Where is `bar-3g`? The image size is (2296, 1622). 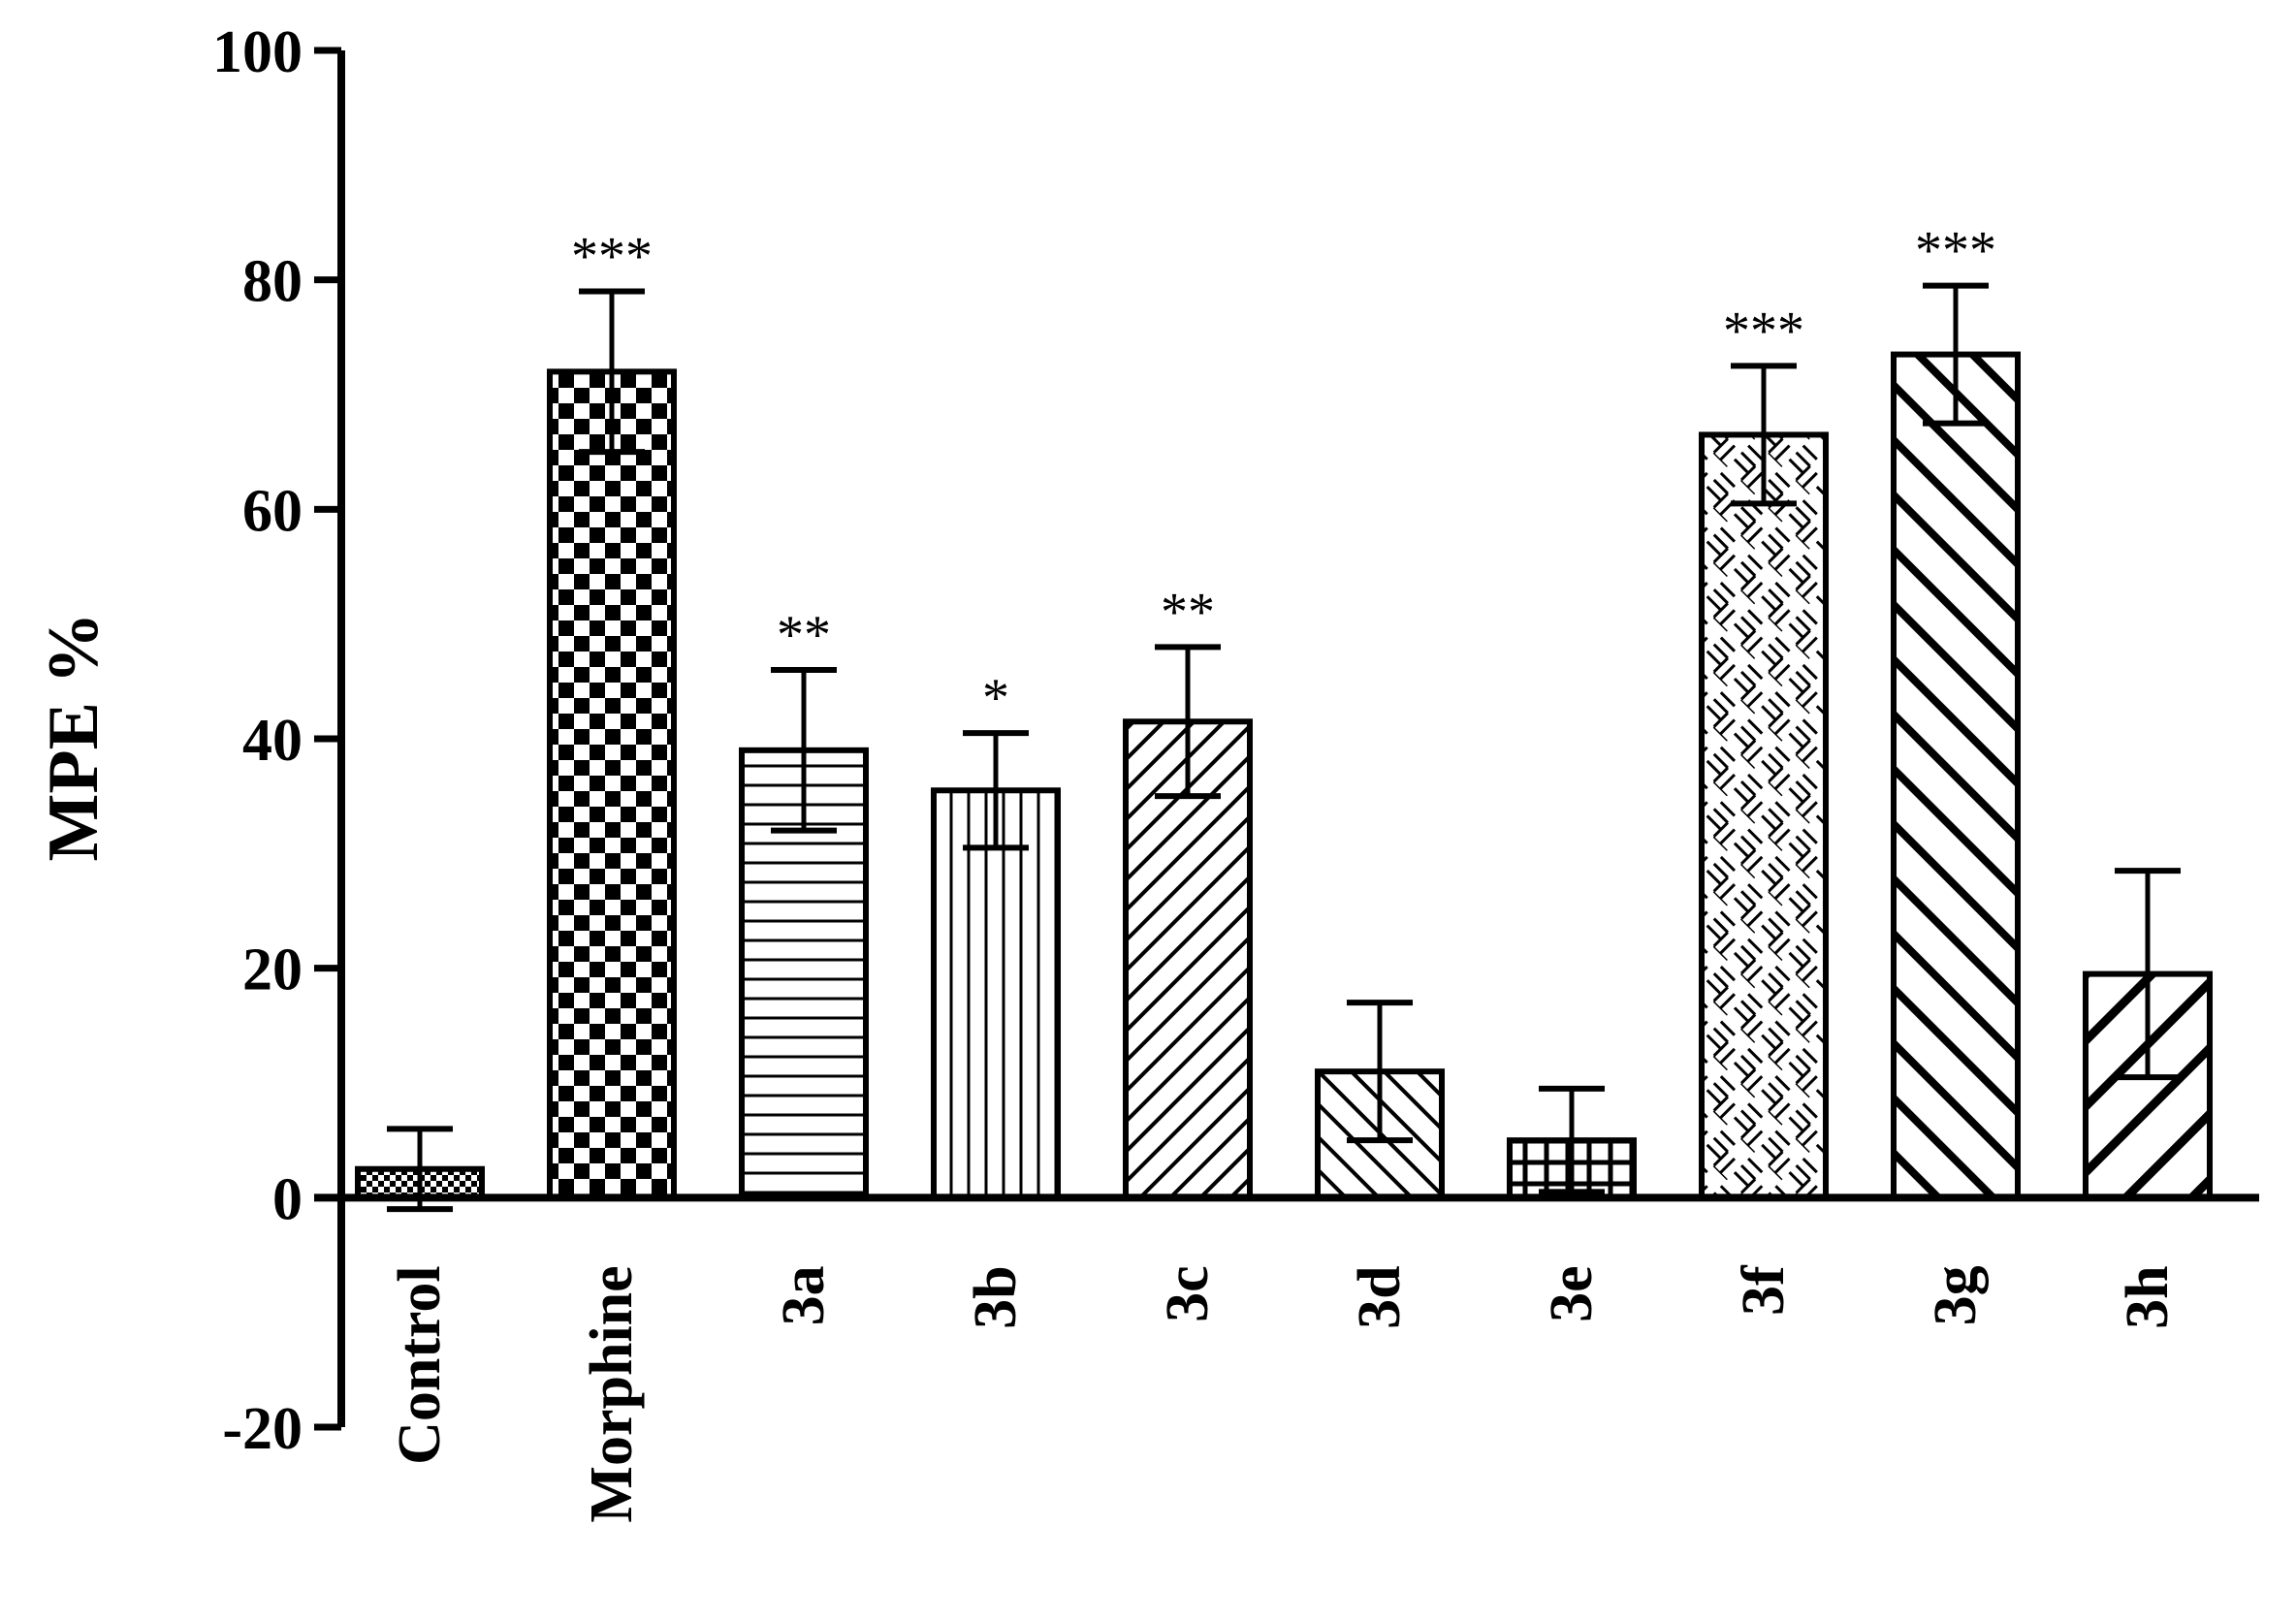
bar-3g is located at coordinates (1956, 776).